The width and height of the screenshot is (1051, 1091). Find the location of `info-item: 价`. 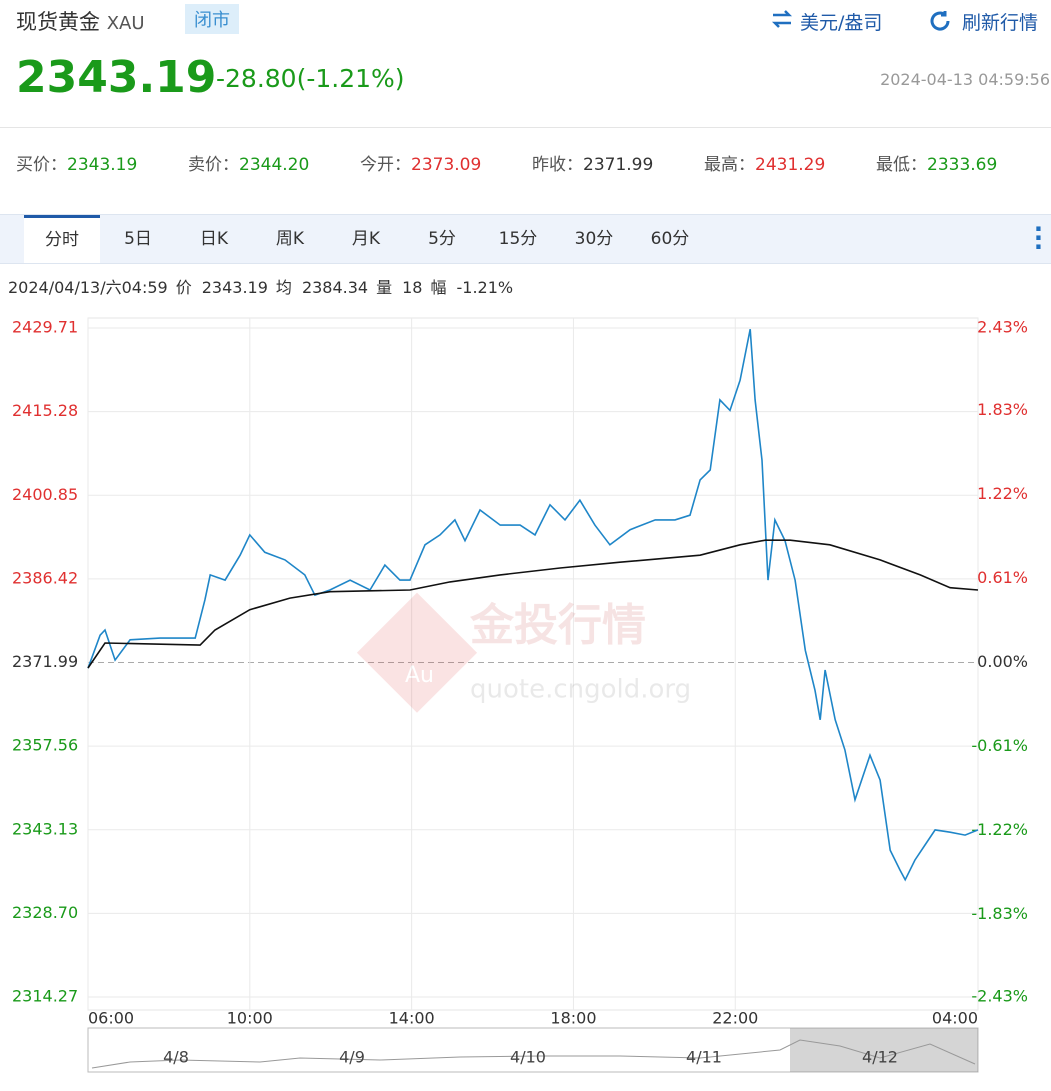

info-item: 价 is located at coordinates (183, 287).